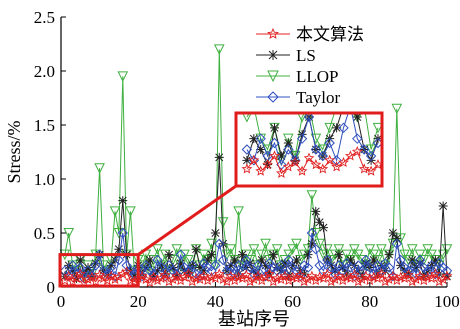 This screenshot has height=329, width=460. I want to click on zoom-source-box, so click(99, 270).